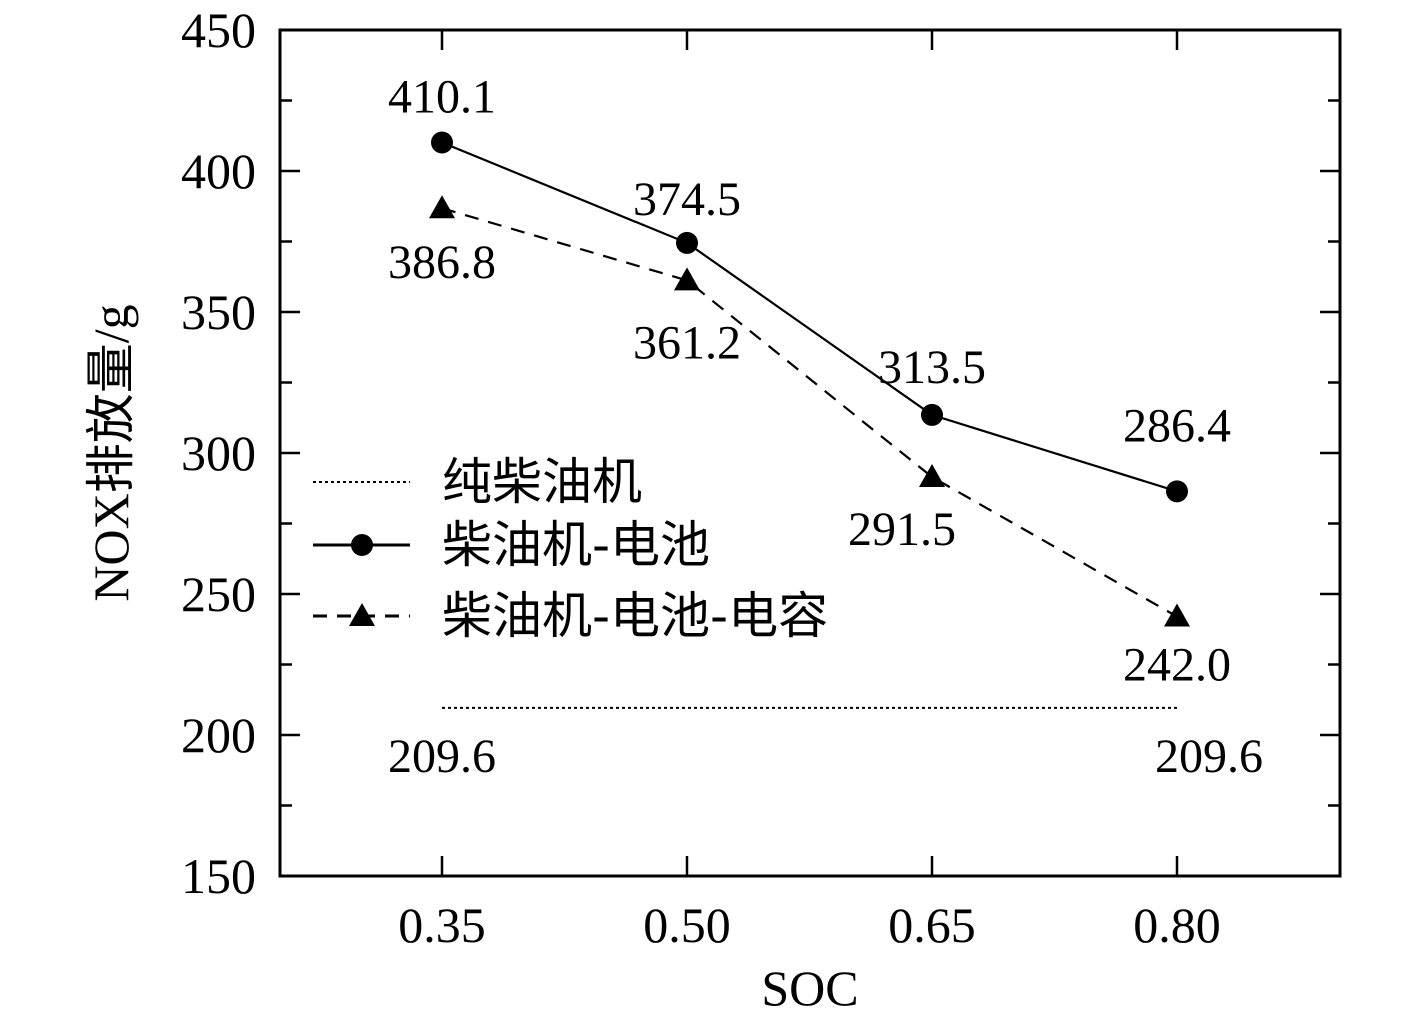 The height and width of the screenshot is (1030, 1417). Describe the element at coordinates (576, 545) in the screenshot. I see `legend-label: 柴油机-电池` at that location.